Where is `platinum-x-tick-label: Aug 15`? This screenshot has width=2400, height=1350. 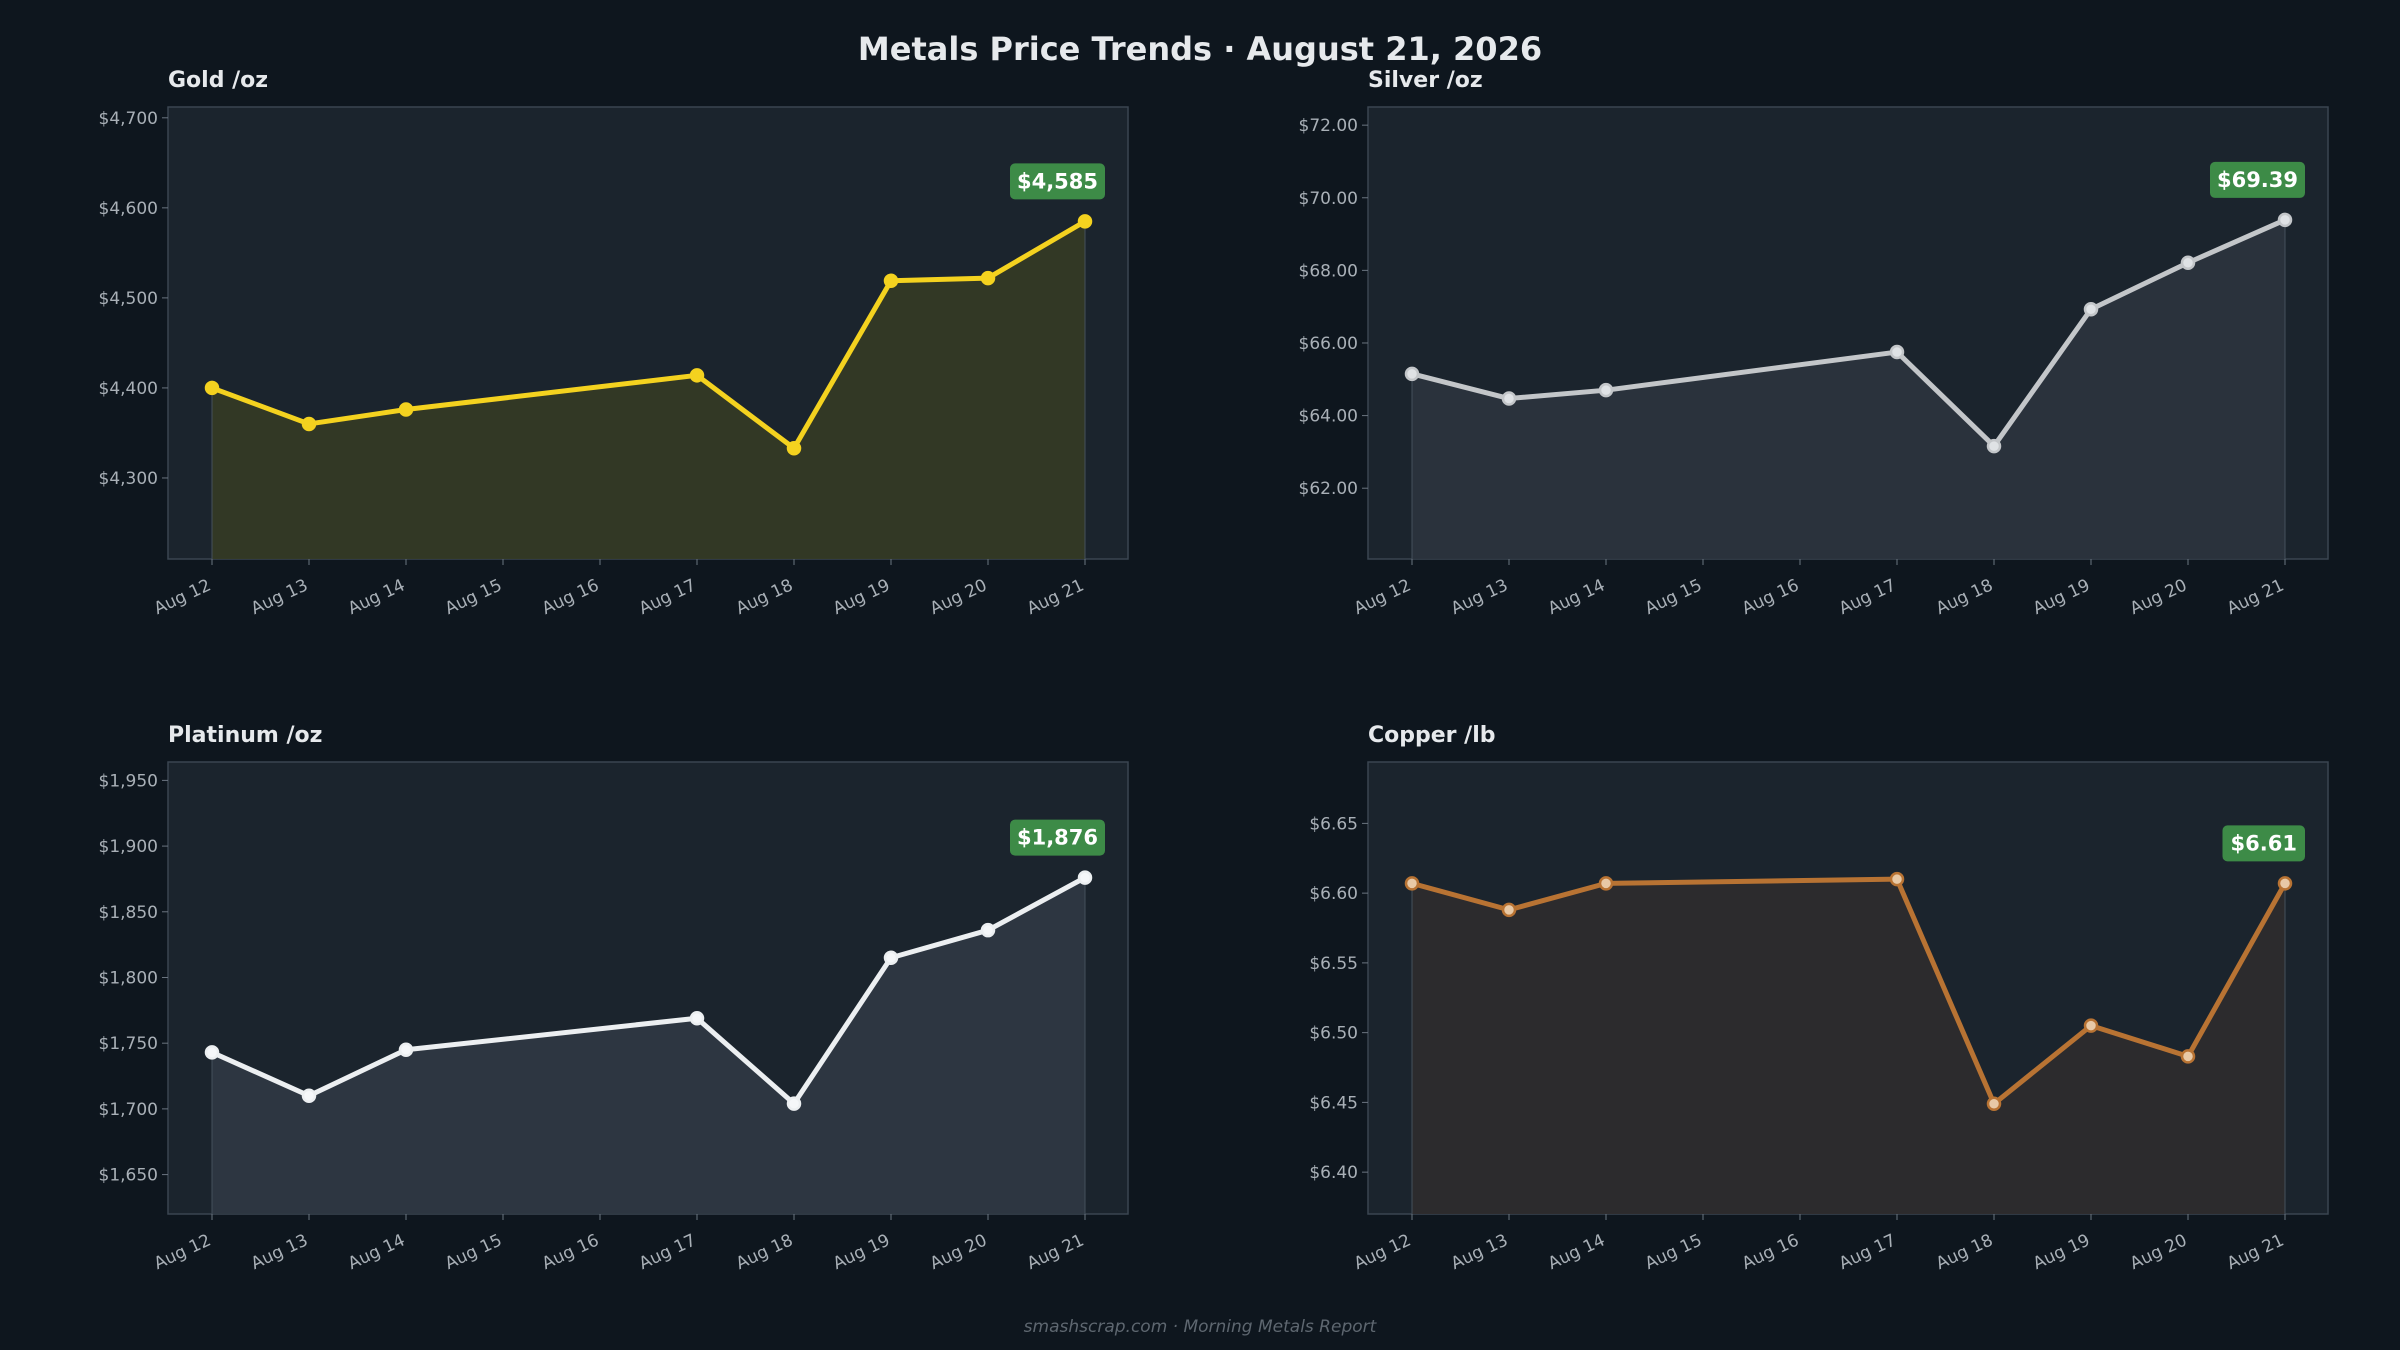
platinum-x-tick-label: Aug 15 is located at coordinates (473, 1252).